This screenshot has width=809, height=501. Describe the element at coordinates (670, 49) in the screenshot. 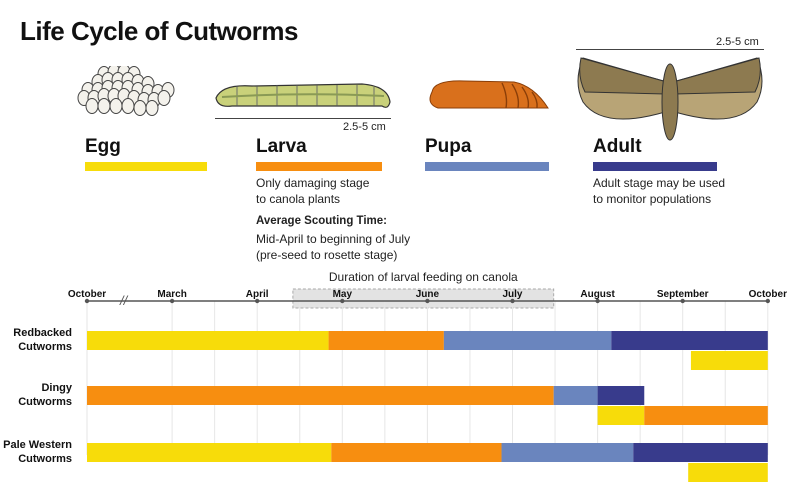

I see `adult-scale-line` at that location.